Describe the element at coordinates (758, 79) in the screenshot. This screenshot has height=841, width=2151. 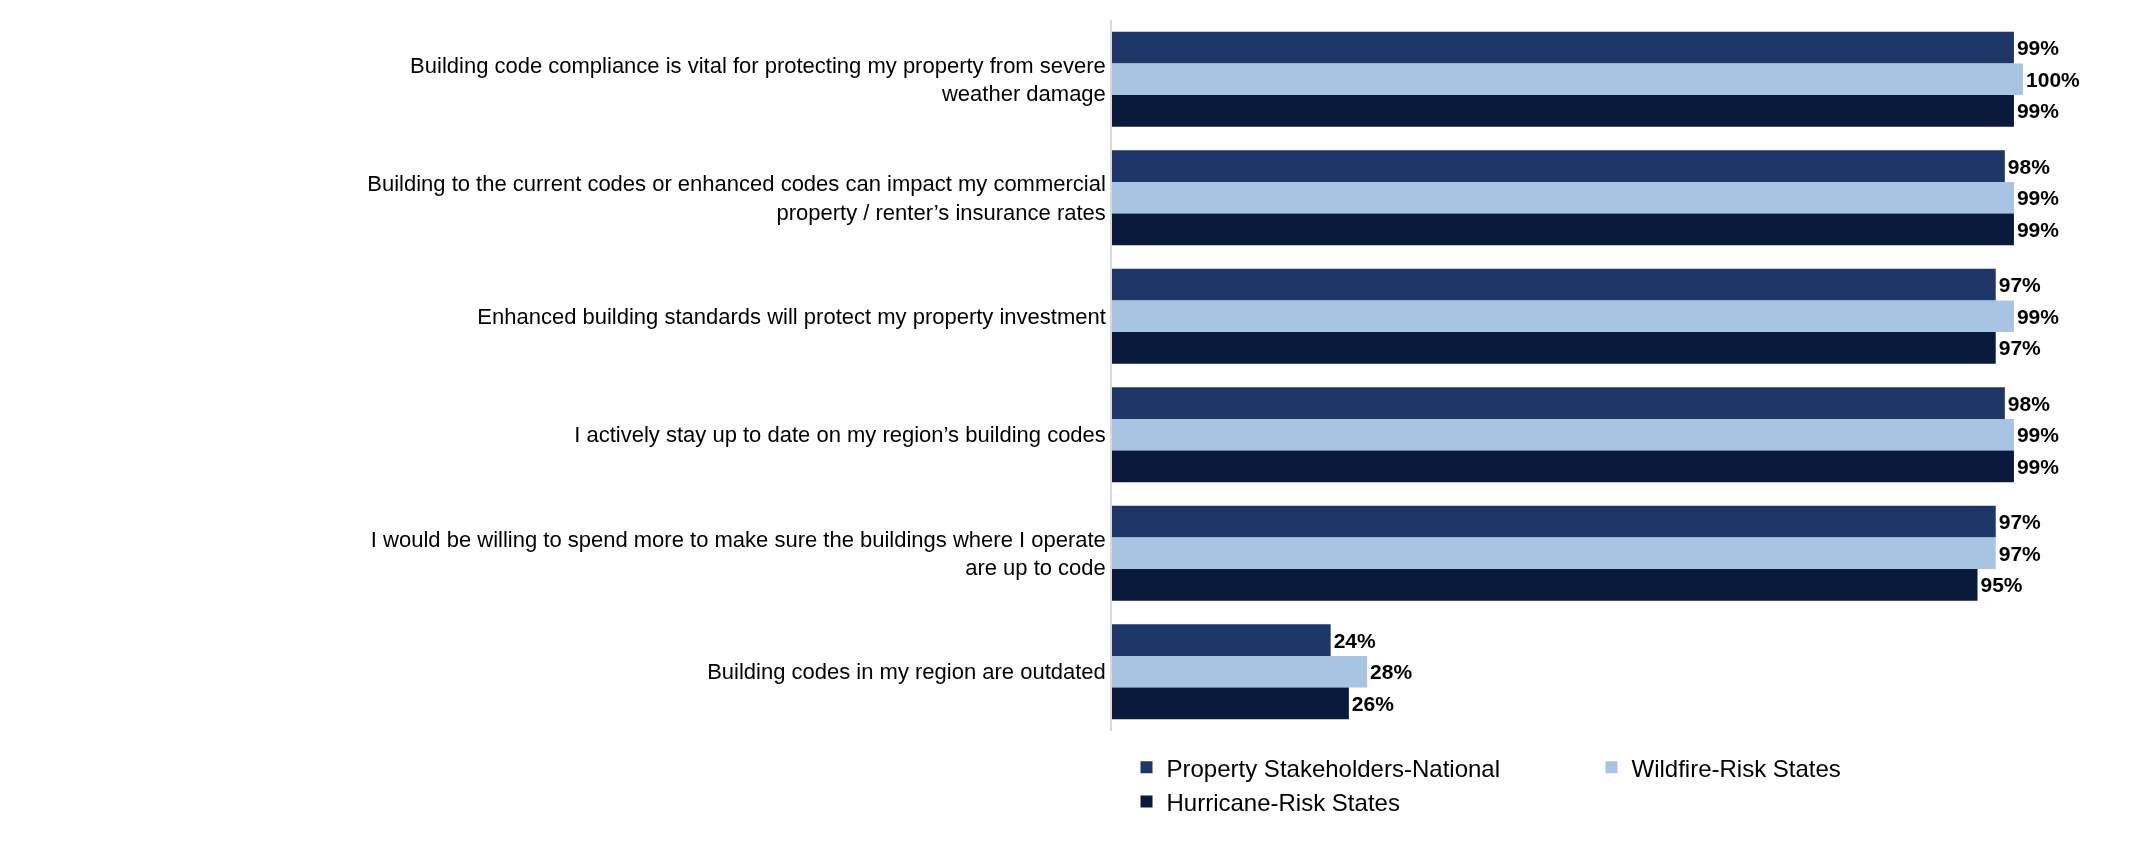
I see `y-tick-label: Building code compliance is vital for protecting my property from severe weather damage` at that location.